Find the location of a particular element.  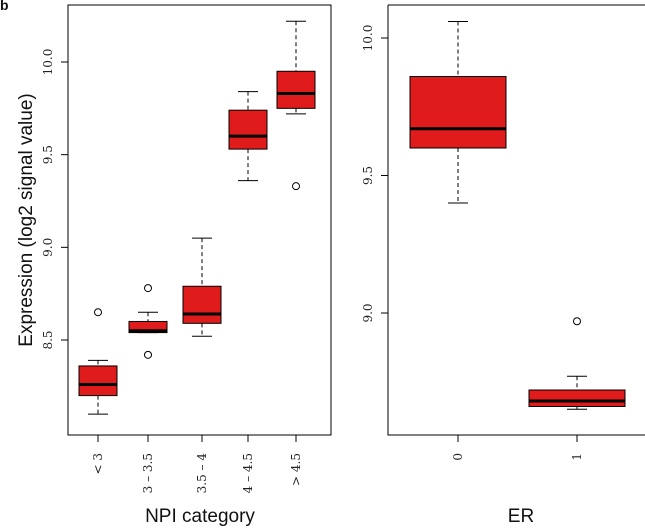

npi-x-axis-title: NPI category is located at coordinates (200, 516).